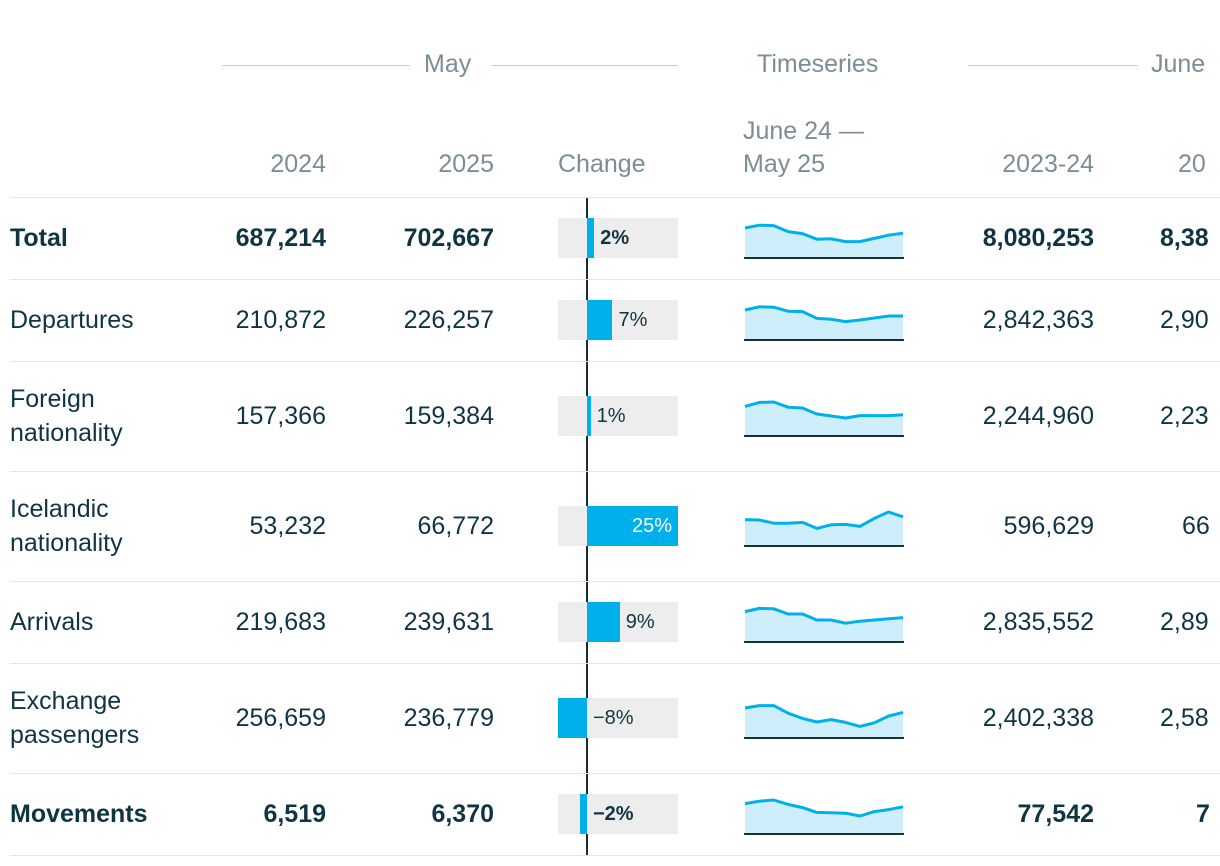  What do you see at coordinates (585, 65) in the screenshot?
I see `may-group-line-right` at bounding box center [585, 65].